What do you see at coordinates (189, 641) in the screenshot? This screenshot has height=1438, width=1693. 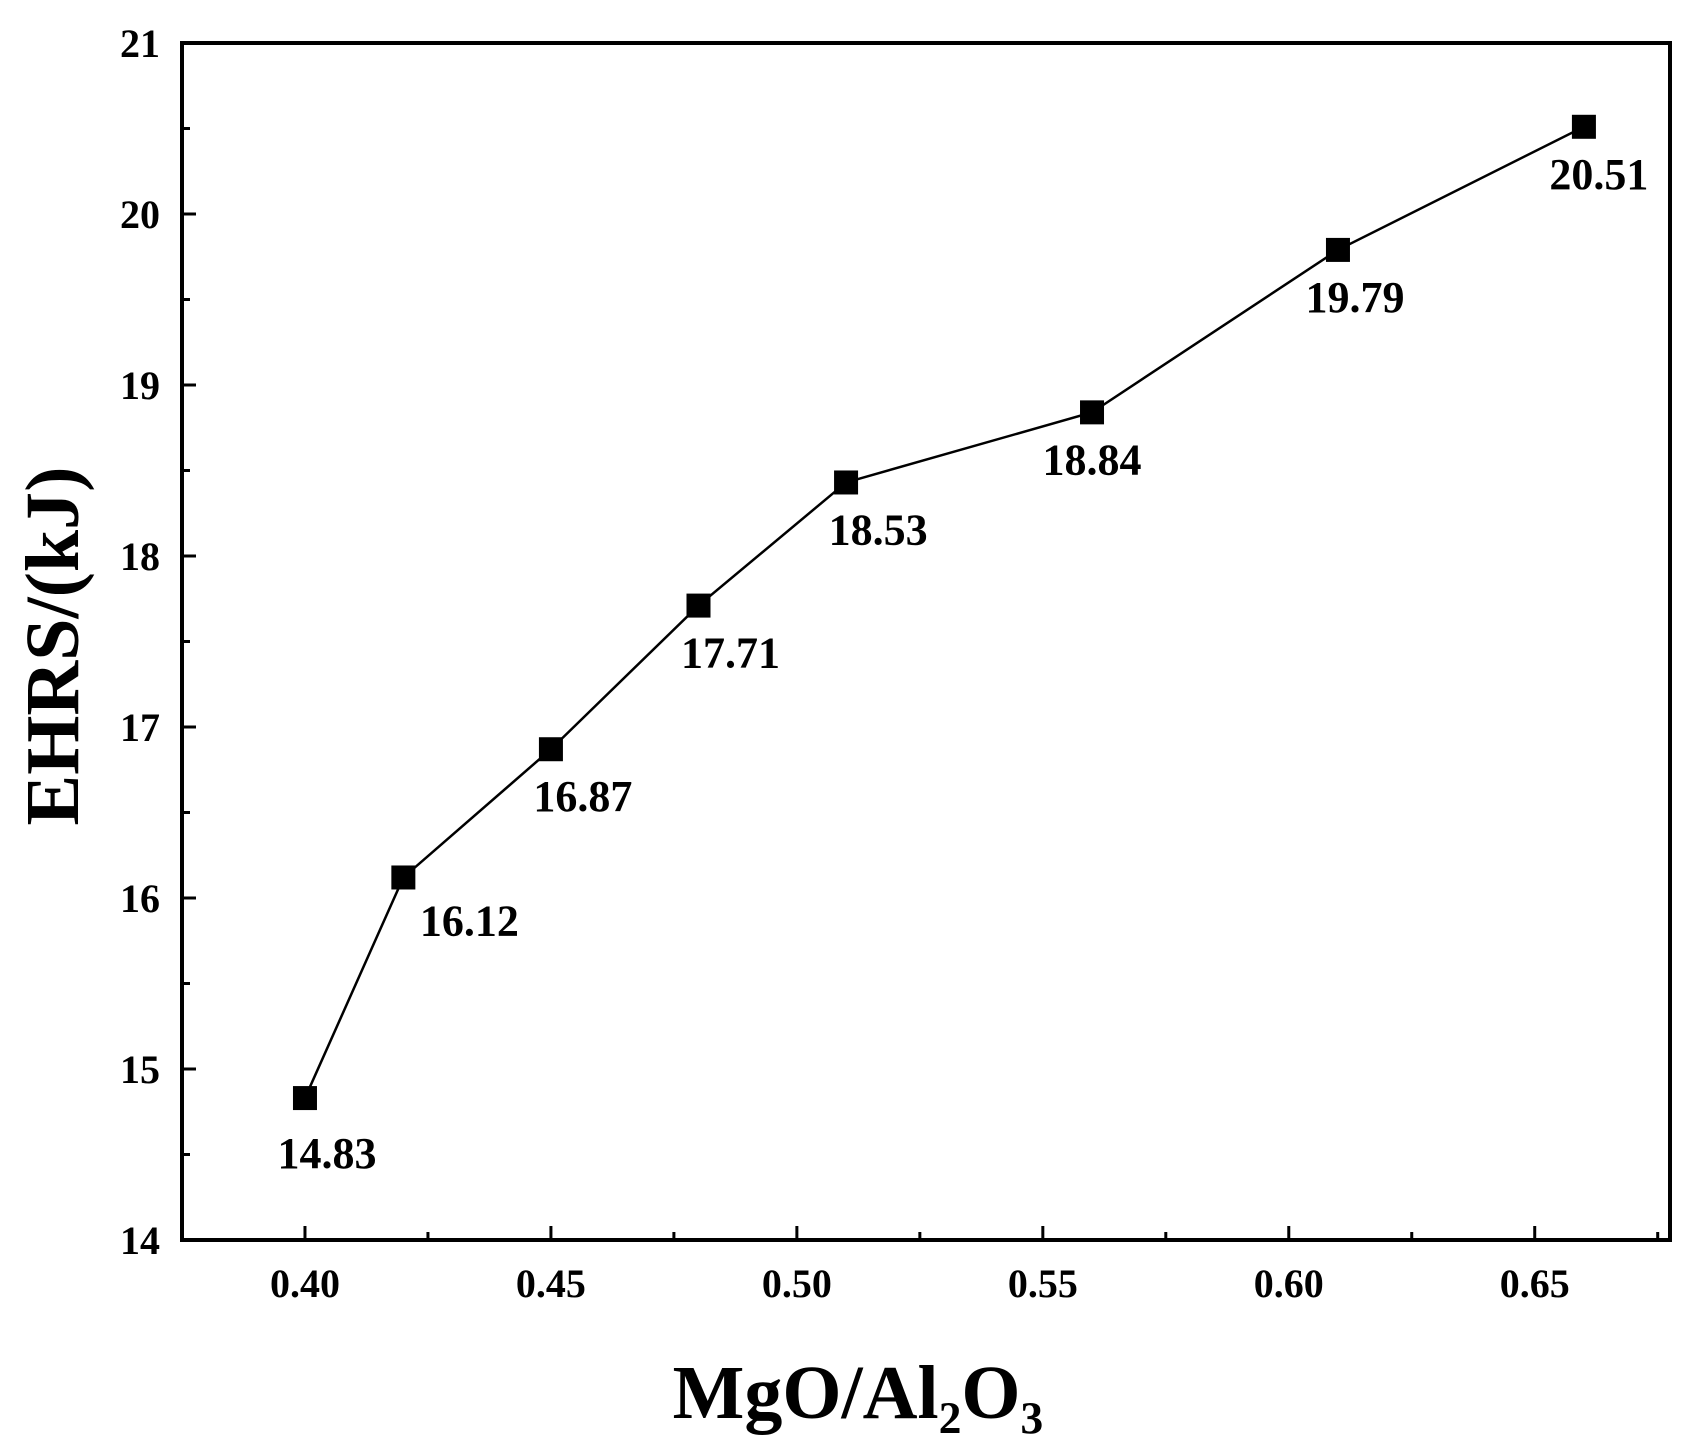 I see `y-axis-ticks` at bounding box center [189, 641].